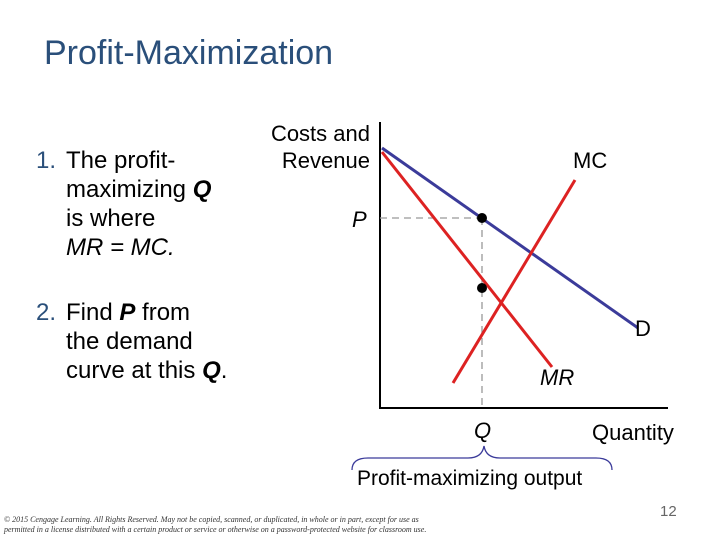 The height and width of the screenshot is (540, 720). What do you see at coordinates (482, 288) in the screenshot?
I see `mr-mc-intersection-point` at bounding box center [482, 288].